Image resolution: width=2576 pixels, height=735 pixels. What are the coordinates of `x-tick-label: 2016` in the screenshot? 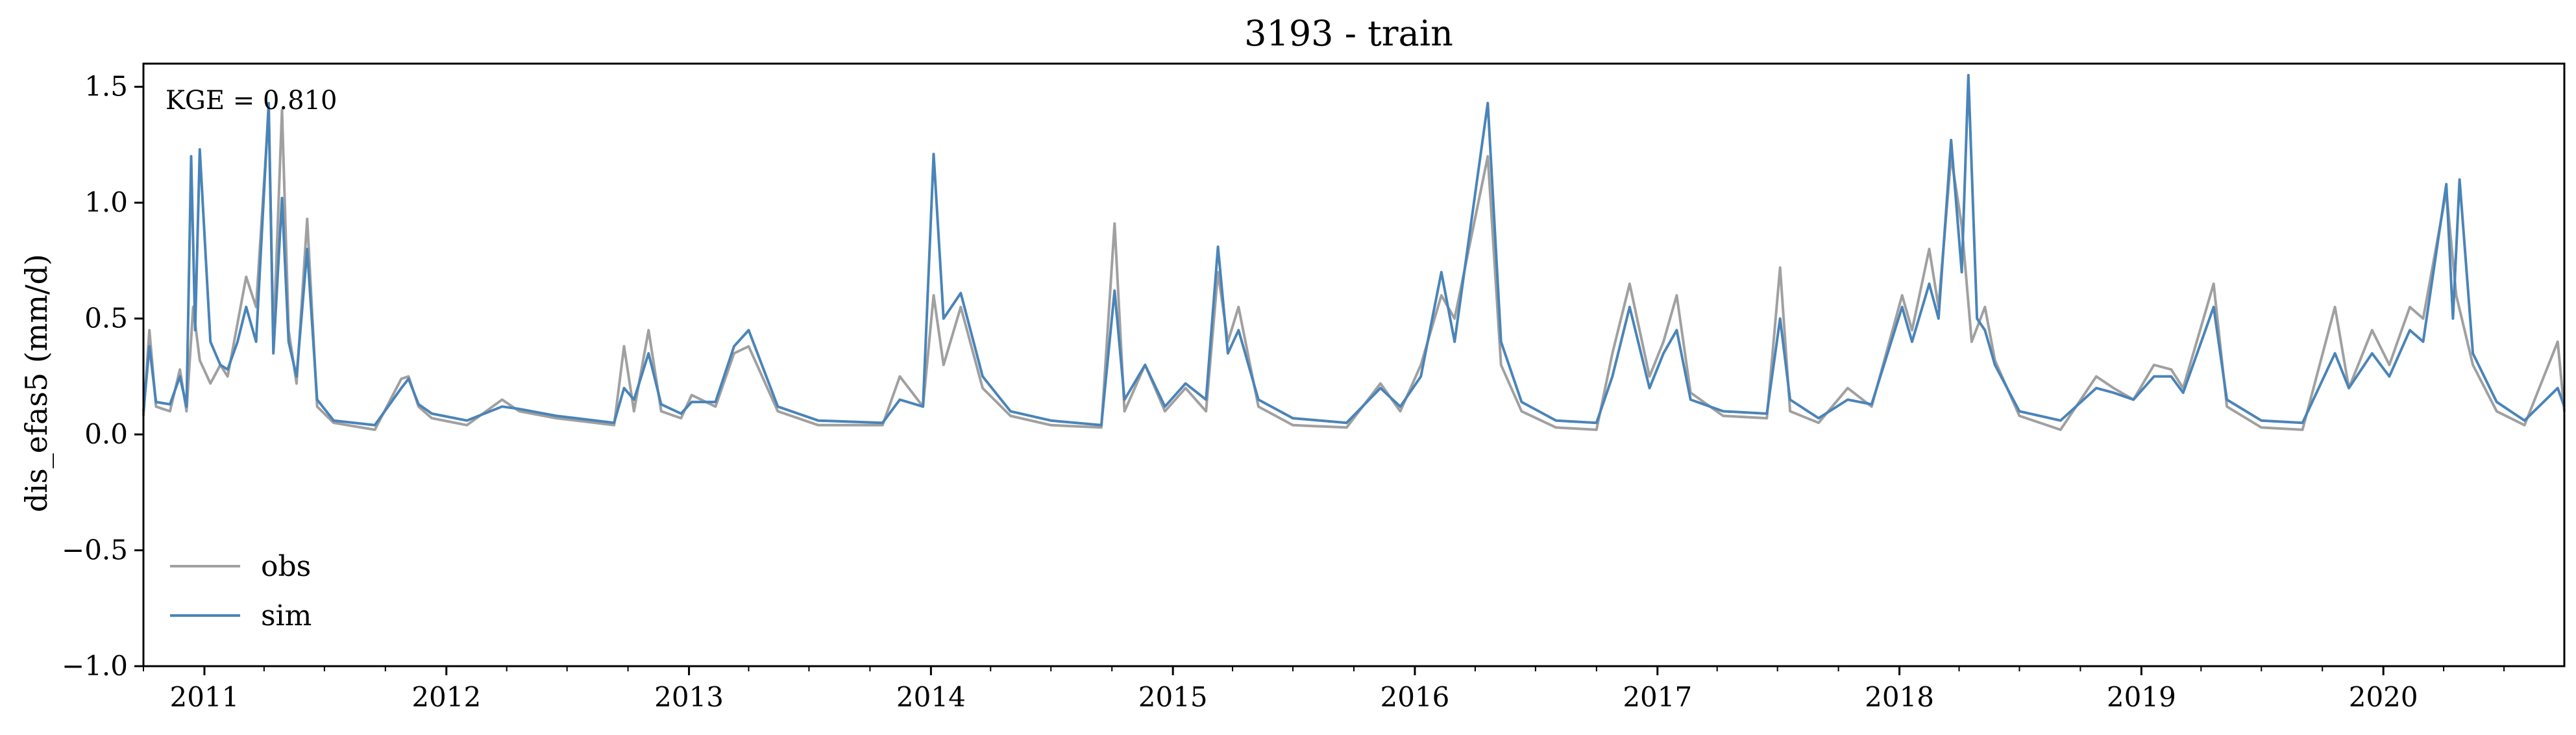 It's located at (1415, 697).